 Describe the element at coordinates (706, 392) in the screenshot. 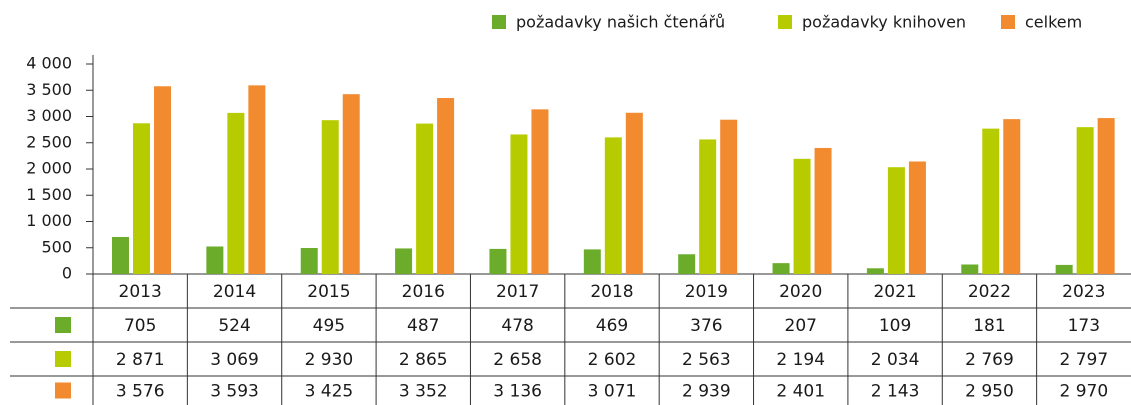

I see `table-value: 2 939` at that location.